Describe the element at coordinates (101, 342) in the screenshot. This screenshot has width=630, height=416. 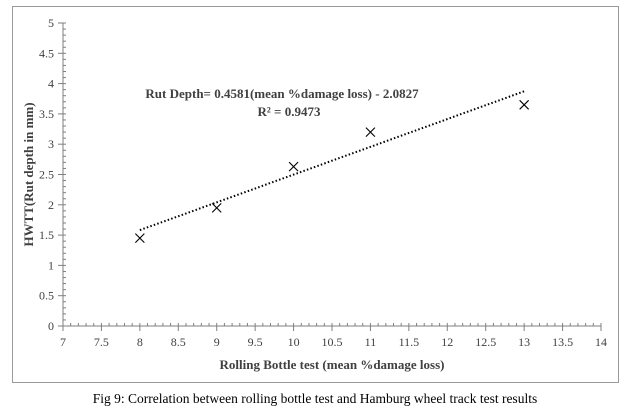
I see `x-tick-label: 7.5` at that location.